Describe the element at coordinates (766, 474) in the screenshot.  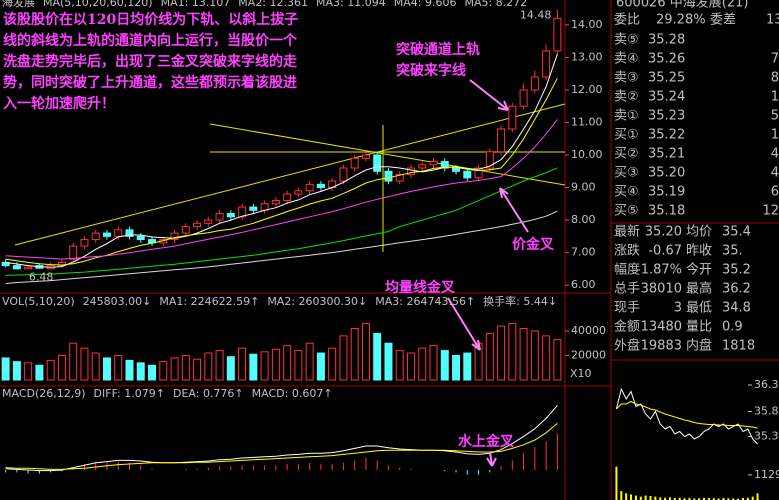
I see `y-tick-label: 1129` at that location.